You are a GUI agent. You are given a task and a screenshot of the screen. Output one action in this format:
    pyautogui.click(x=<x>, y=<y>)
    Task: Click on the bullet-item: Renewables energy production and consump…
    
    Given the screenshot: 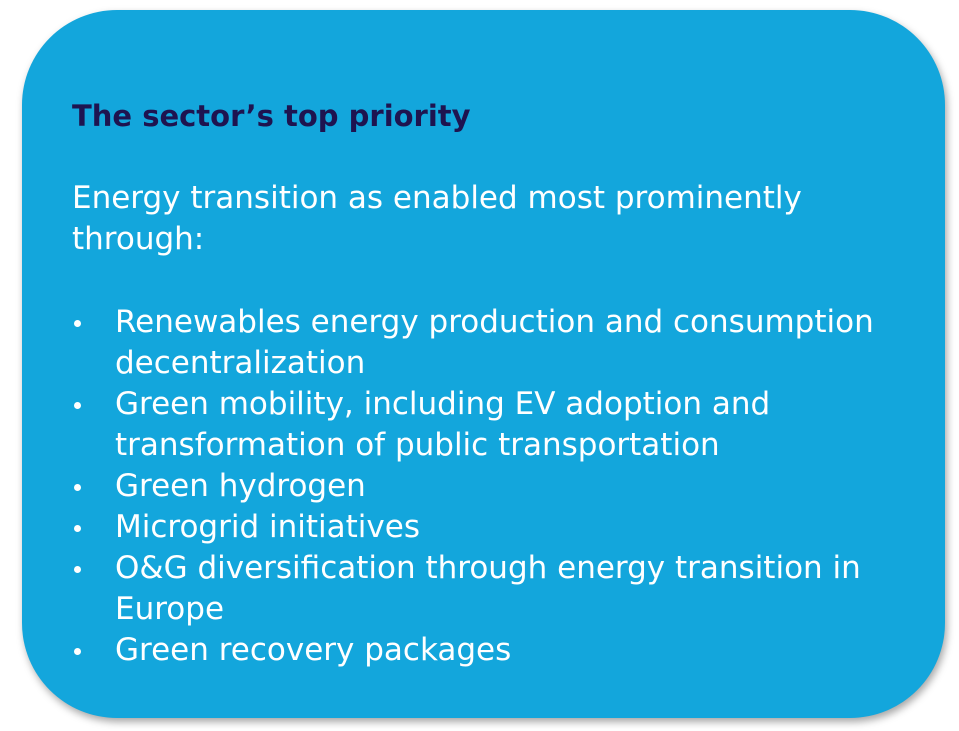 What is the action you would take?
    pyautogui.click(x=504, y=343)
    